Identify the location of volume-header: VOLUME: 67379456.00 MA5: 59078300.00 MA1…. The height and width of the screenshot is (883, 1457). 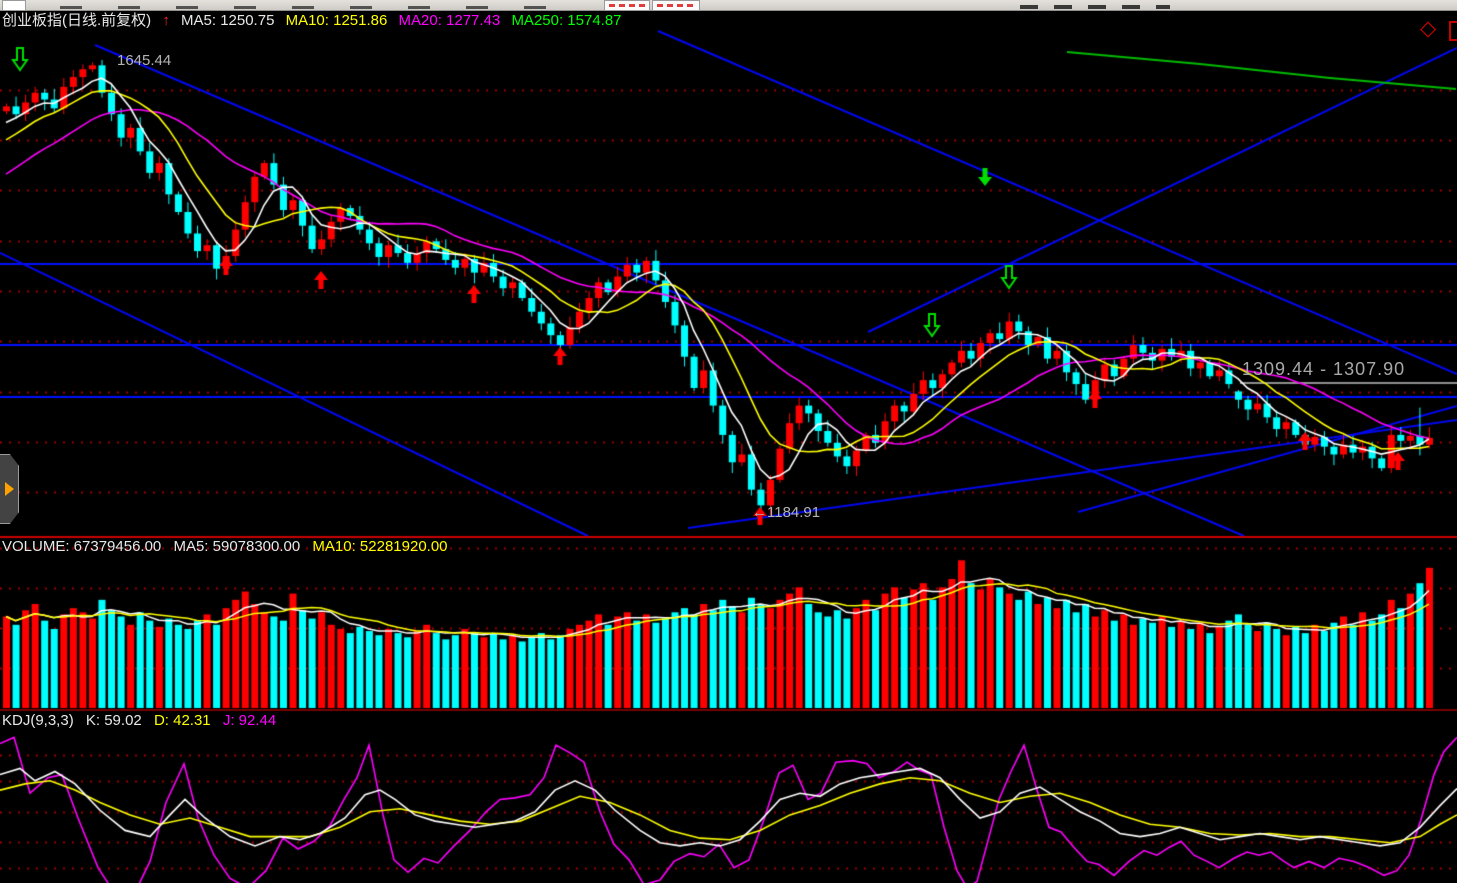
(229, 546).